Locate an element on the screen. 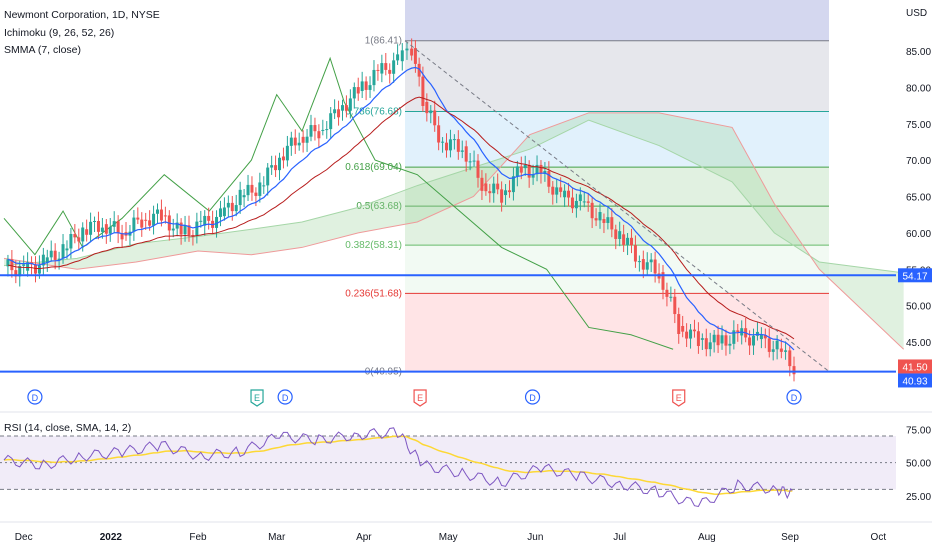 This screenshot has height=553, width=932. rsi-tick-0: 75.00 is located at coordinates (918, 430).